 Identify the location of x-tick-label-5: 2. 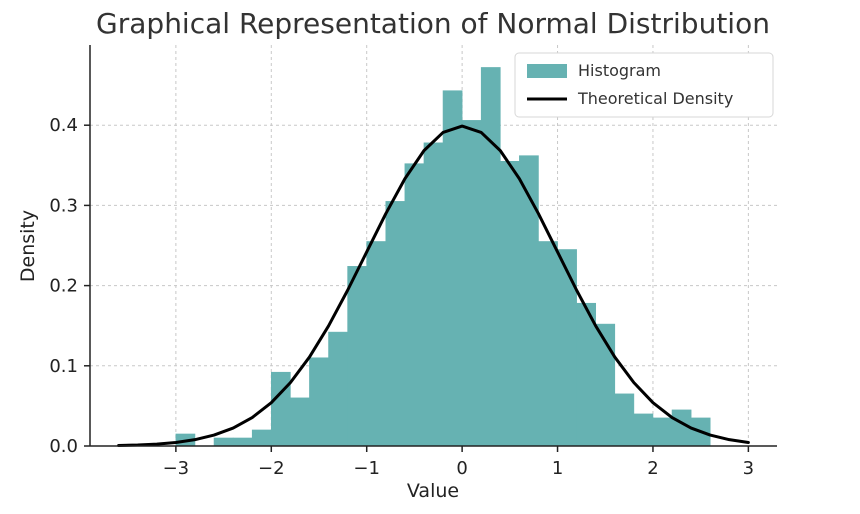
(652, 468).